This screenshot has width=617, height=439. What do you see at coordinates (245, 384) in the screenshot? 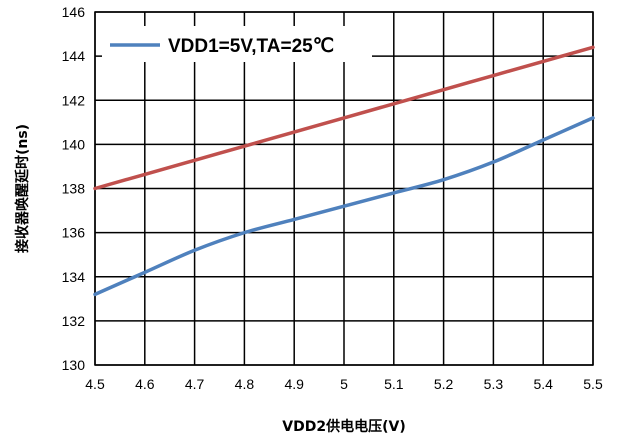
I see `x-tick-label: 4.8` at bounding box center [245, 384].